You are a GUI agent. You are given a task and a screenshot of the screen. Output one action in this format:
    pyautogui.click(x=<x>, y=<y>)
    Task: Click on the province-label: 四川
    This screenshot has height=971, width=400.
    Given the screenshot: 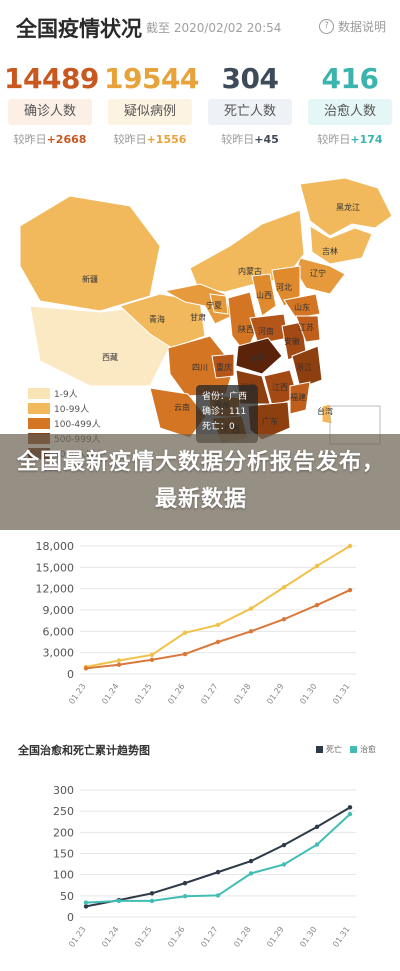 What is the action you would take?
    pyautogui.click(x=200, y=367)
    